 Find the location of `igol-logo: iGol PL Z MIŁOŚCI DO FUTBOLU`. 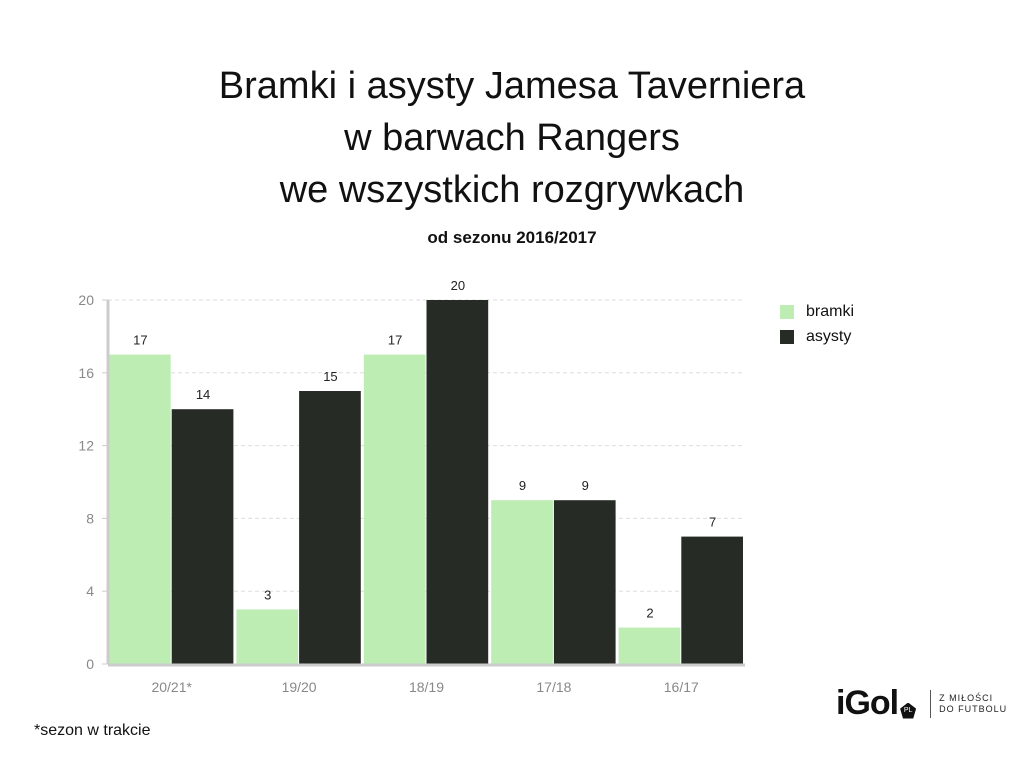

igol-logo: iGol PL Z MIŁOŚCI DO FUTBOLU is located at coordinates (921, 703).